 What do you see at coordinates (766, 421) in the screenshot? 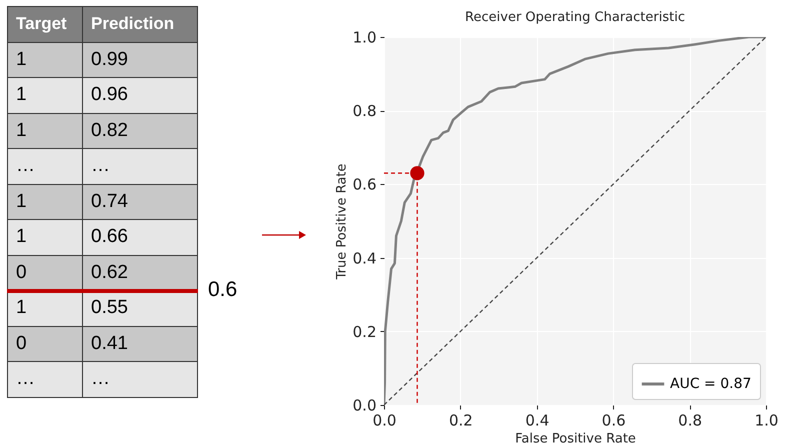
I see `x-tick-label: 1.0` at bounding box center [766, 421].